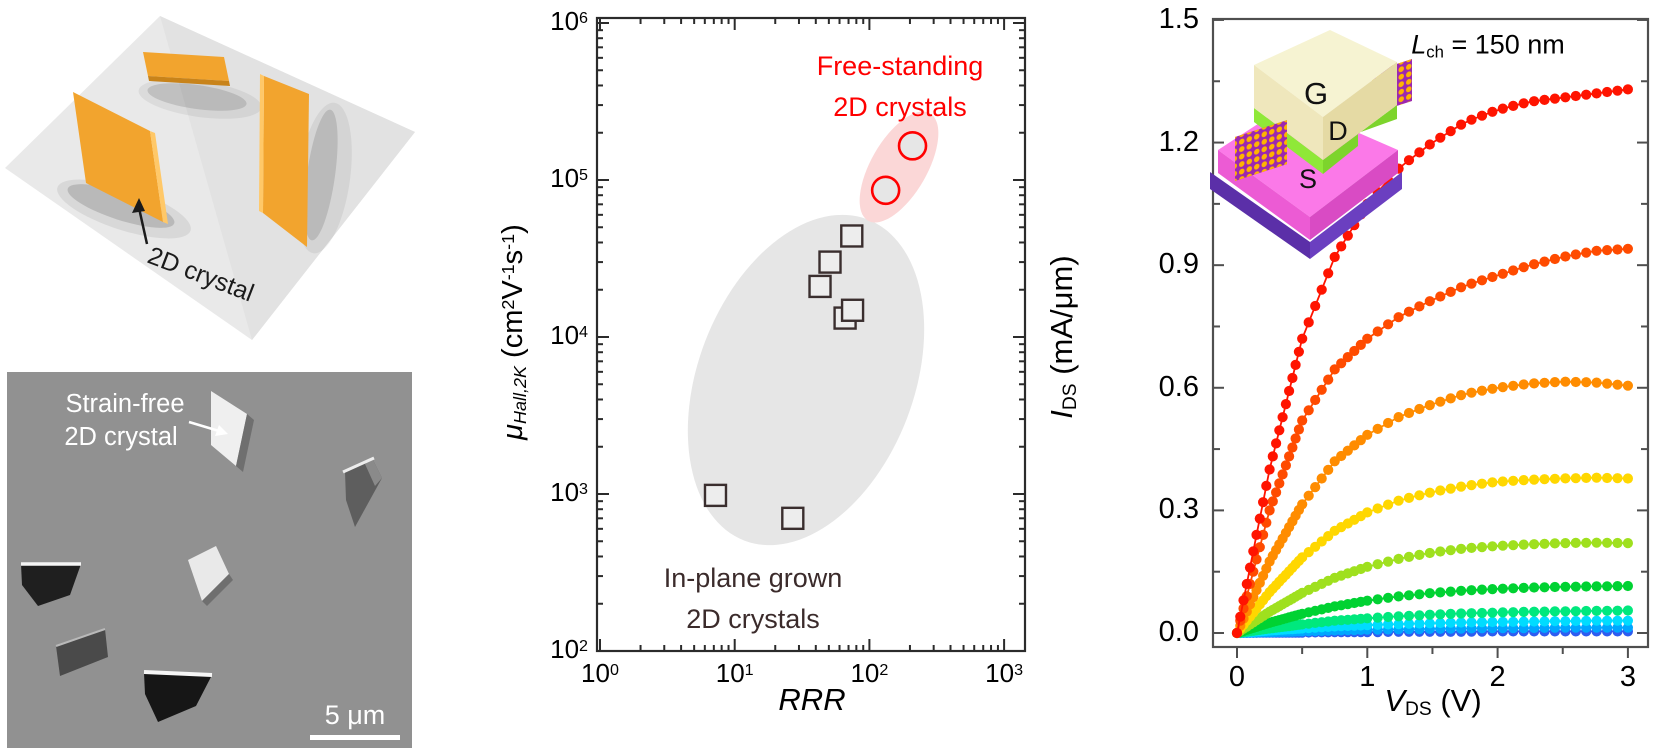 This screenshot has height=754, width=1656. What do you see at coordinates (1178, 264) in the screenshot?
I see `tick-label: 0.9` at bounding box center [1178, 264].